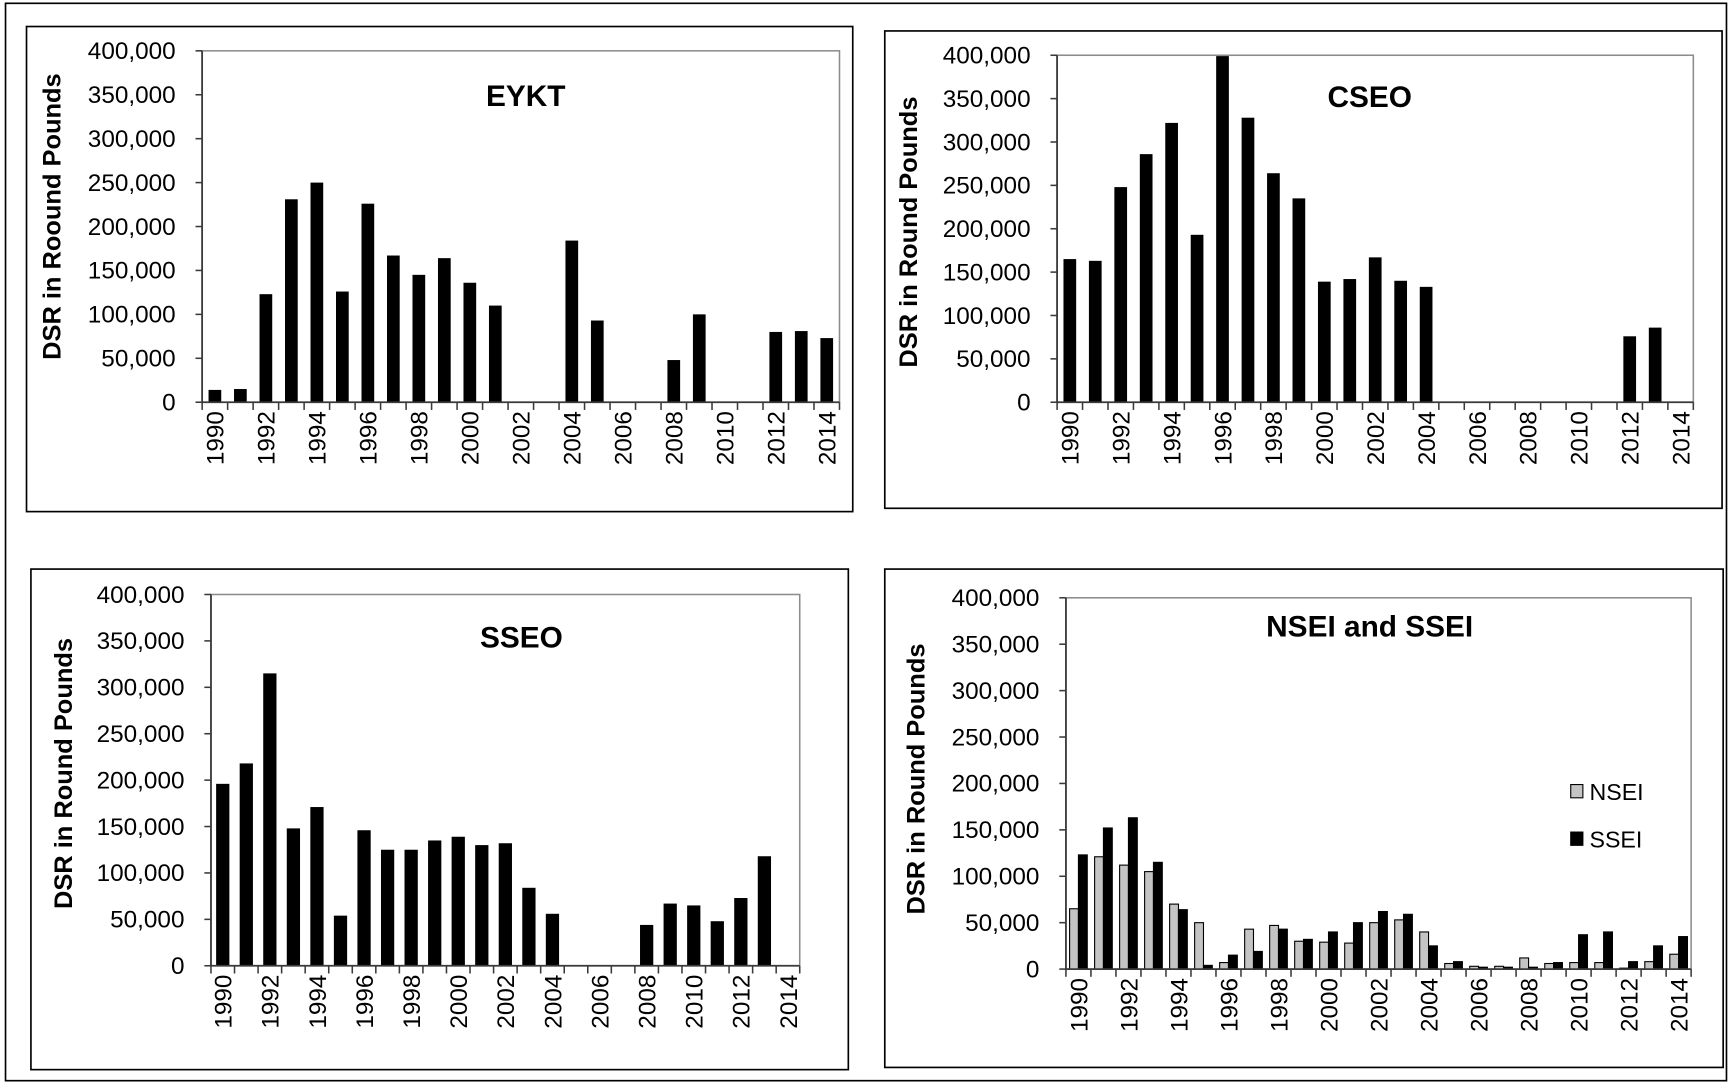  What do you see at coordinates (1299, 955) in the screenshot?
I see `nsei-bar-1999` at bounding box center [1299, 955].